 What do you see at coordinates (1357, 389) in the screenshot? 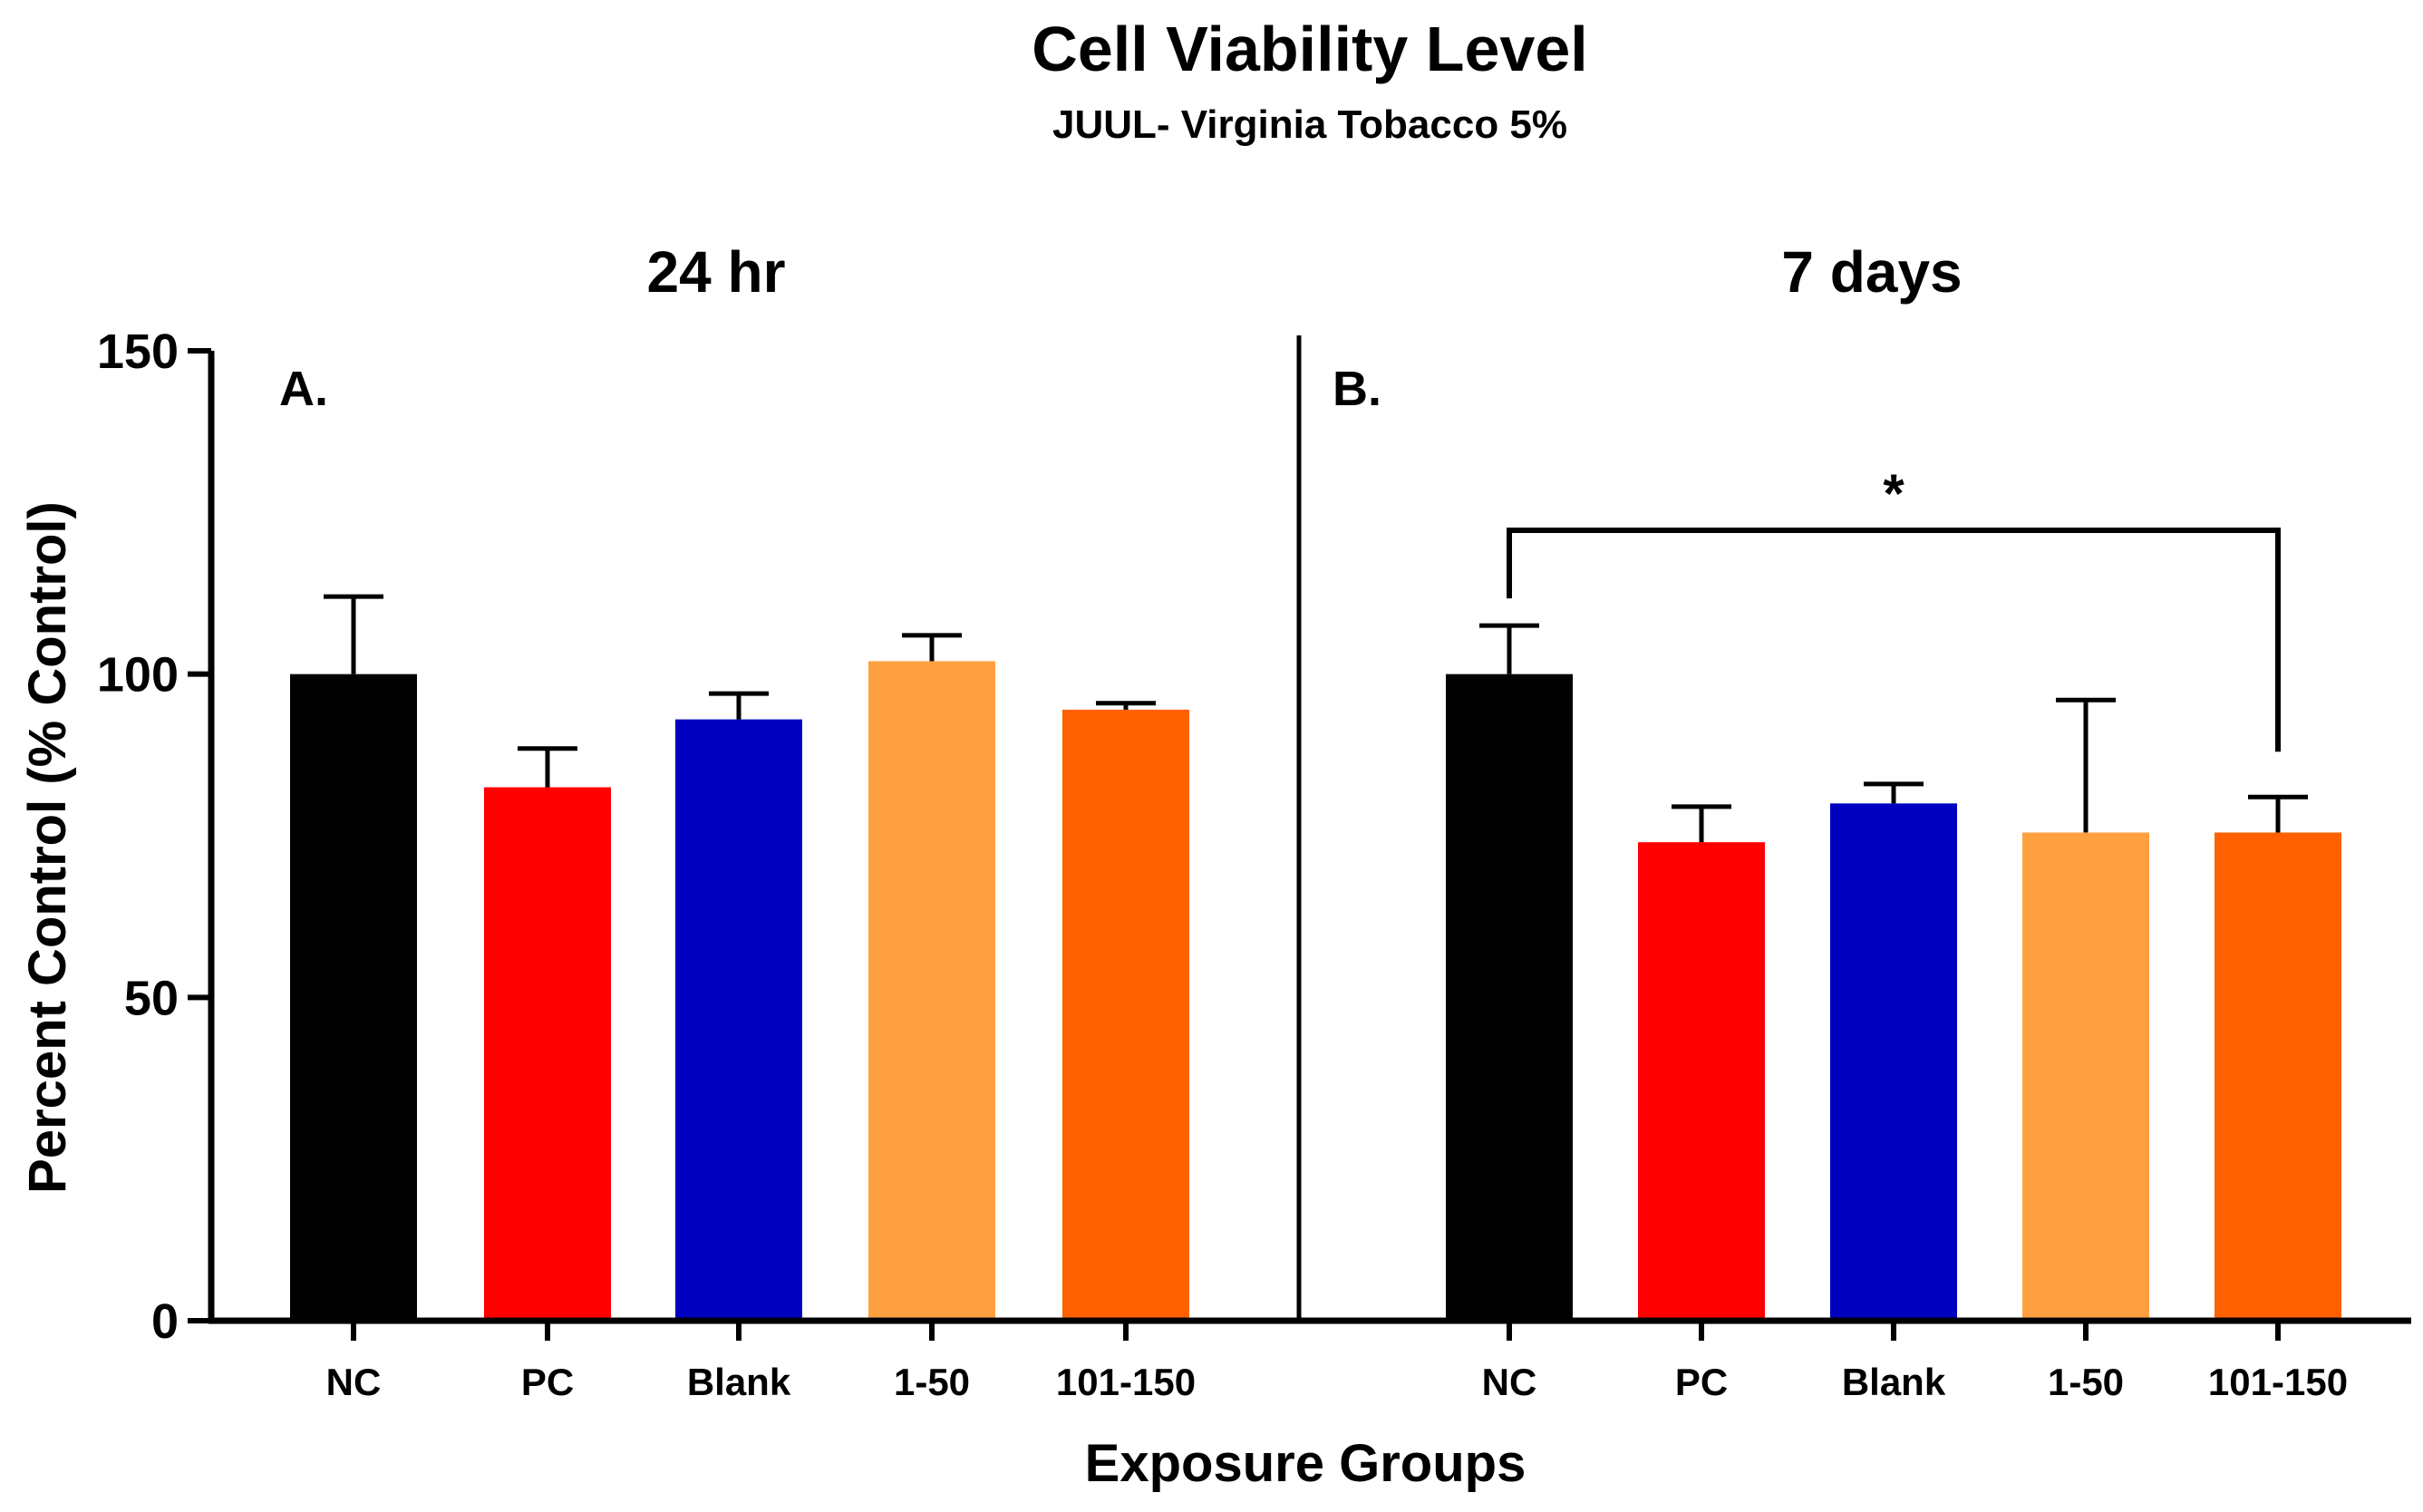
I see `panel-letter-b: B.` at bounding box center [1357, 389].